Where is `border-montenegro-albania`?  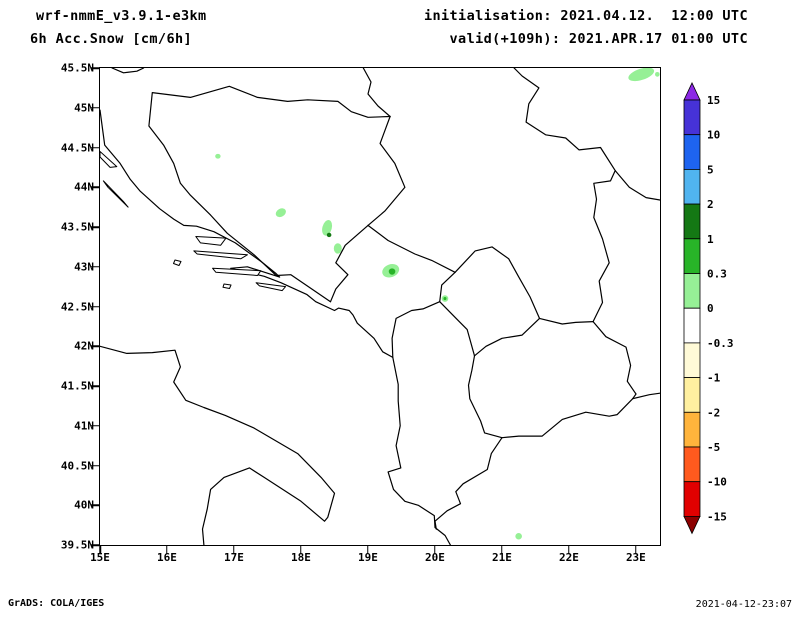
border-montenegro-albania is located at coordinates (416, 329).